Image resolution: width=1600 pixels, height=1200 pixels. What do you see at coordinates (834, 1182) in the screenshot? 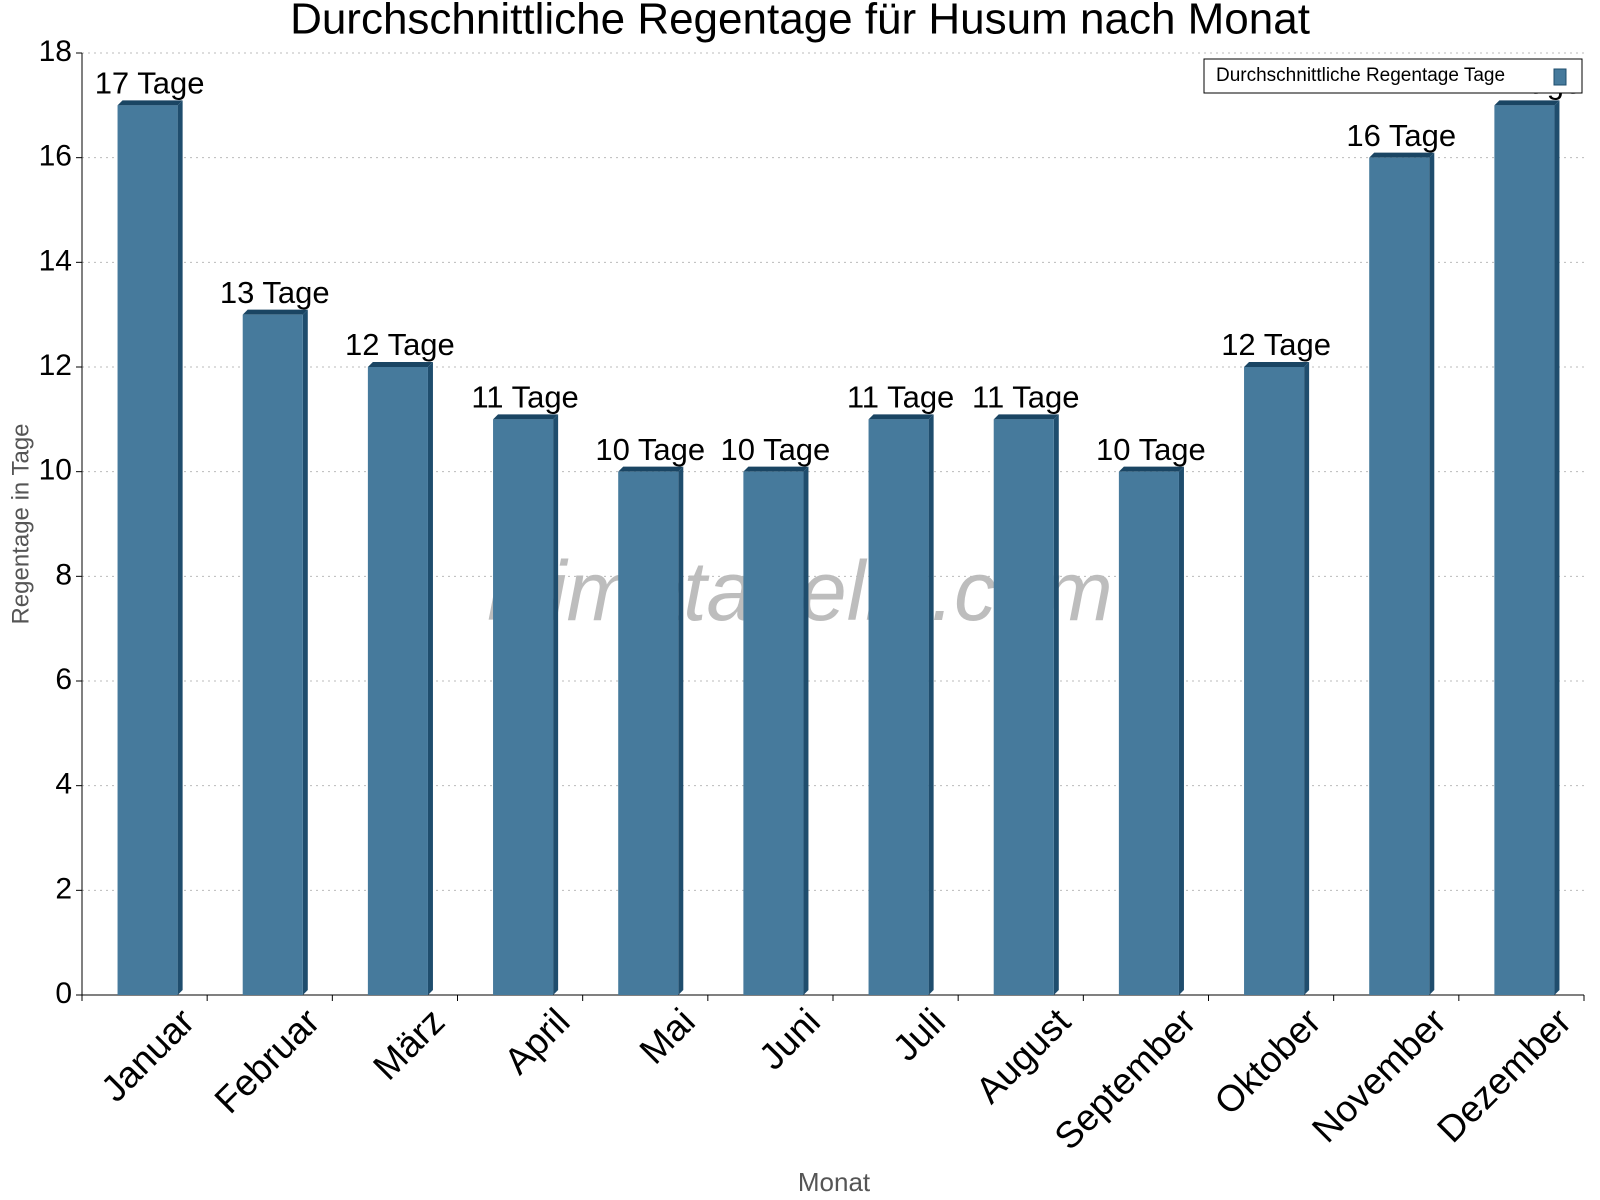
I see `x-axis-label: Monat` at bounding box center [834, 1182].